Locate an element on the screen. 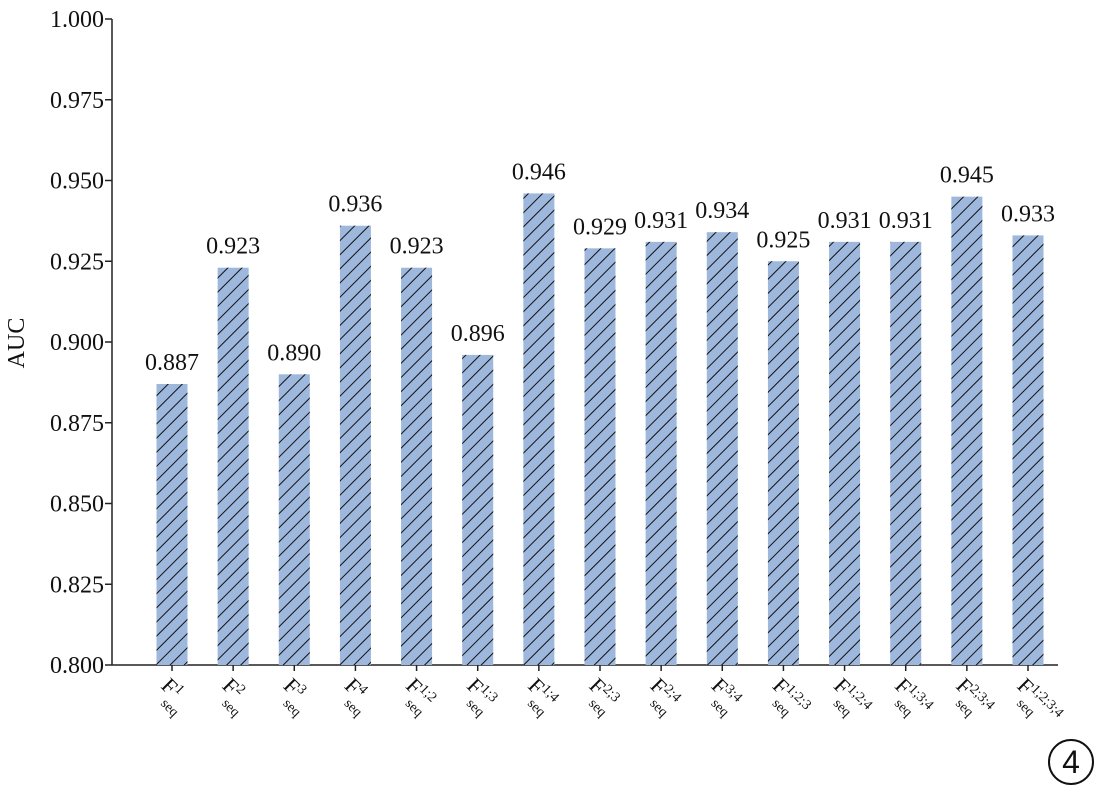 The height and width of the screenshot is (789, 1102). y-tick-label: 0.900 is located at coordinates (77, 343).